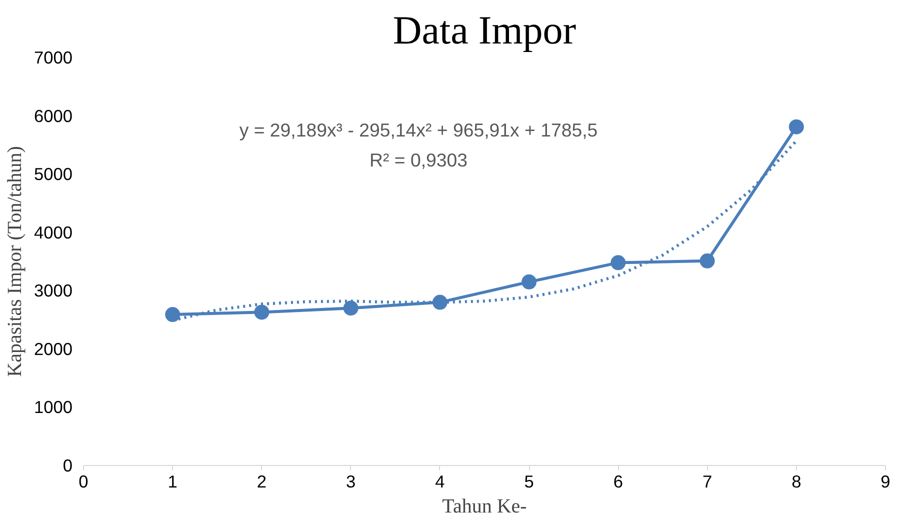  What do you see at coordinates (53, 116) in the screenshot?
I see `y-tick-label: 6000` at bounding box center [53, 116].